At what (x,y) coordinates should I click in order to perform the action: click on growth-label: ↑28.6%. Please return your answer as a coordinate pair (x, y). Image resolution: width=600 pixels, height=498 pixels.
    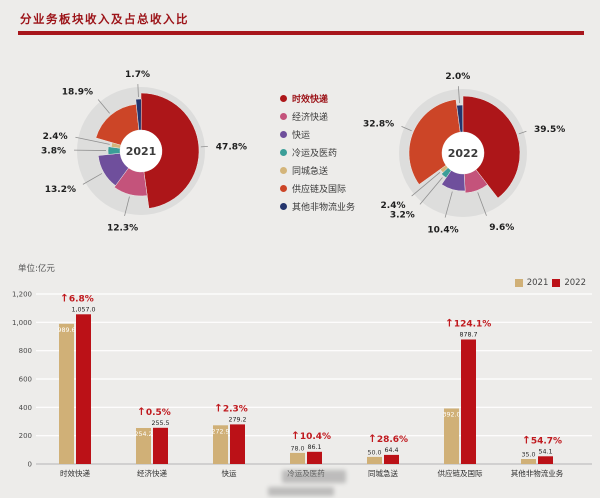
    Looking at the image, I should click on (388, 439).